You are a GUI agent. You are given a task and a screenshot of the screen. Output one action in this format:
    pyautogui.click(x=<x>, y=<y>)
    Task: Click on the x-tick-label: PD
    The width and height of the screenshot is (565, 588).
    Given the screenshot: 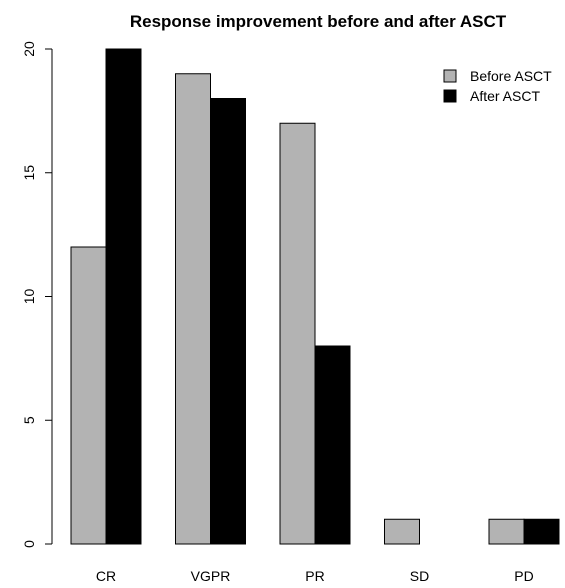 What is the action you would take?
    pyautogui.click(x=523, y=575)
    